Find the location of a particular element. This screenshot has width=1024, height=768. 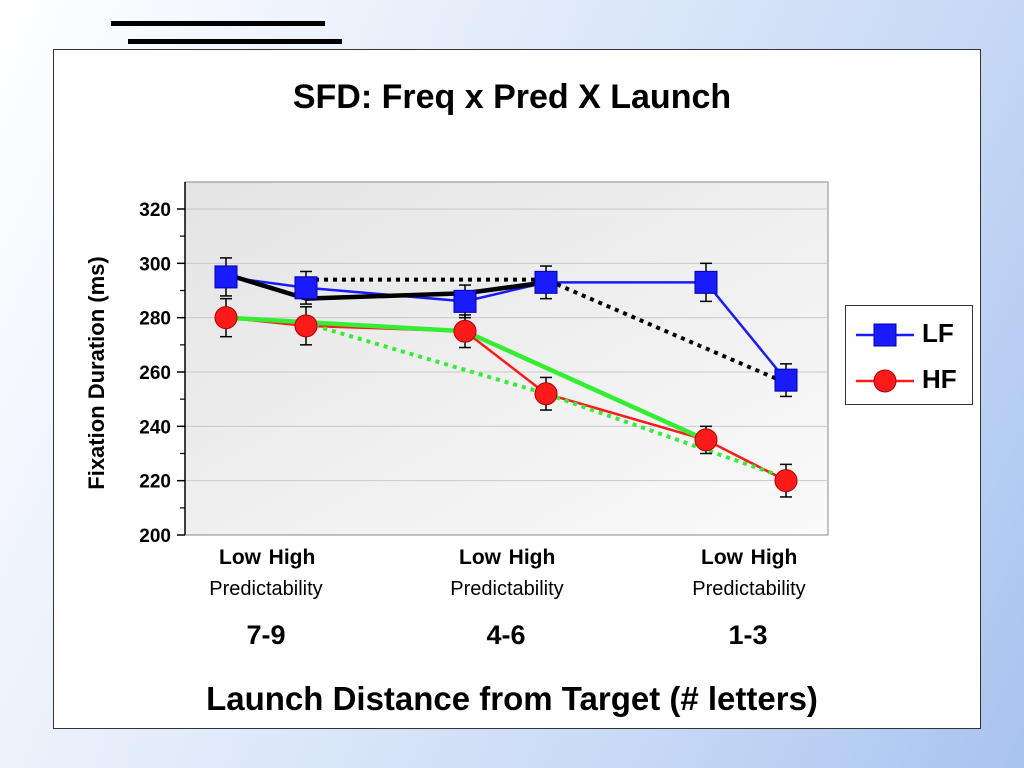

group-1-distance: 7-9 is located at coordinates (266, 635).